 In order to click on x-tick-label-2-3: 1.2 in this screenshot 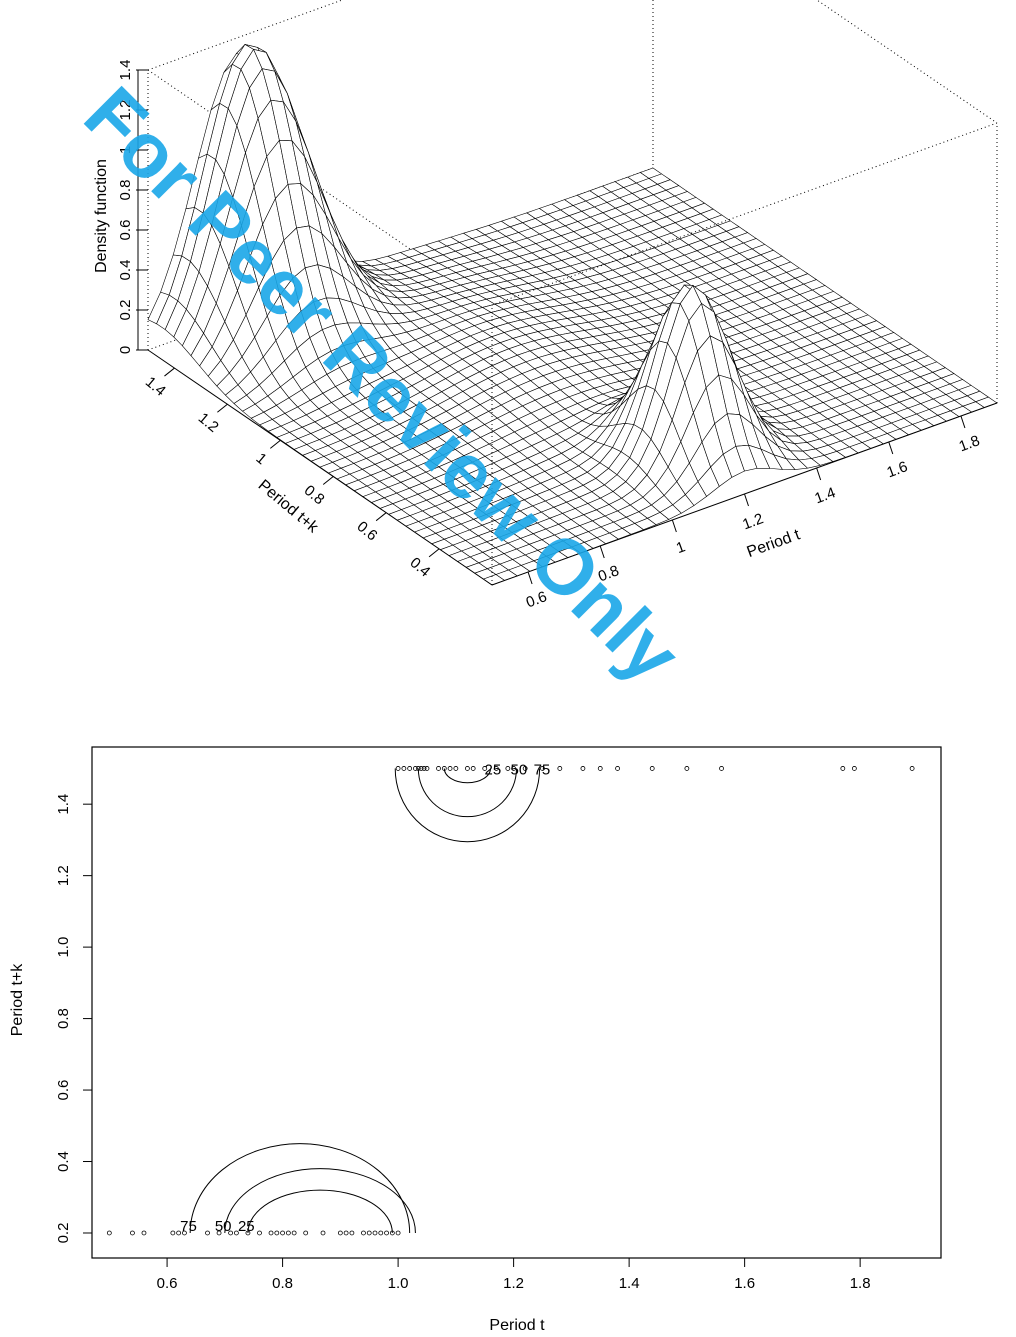, I will do `click(513, 1283)`.